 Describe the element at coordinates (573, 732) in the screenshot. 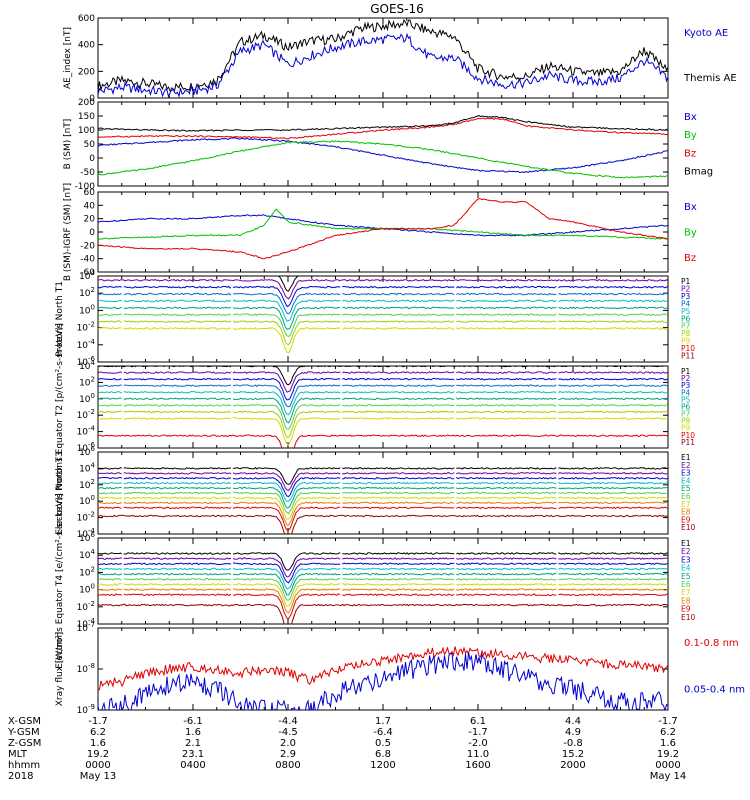

I see `footer-value: 4.9` at that location.